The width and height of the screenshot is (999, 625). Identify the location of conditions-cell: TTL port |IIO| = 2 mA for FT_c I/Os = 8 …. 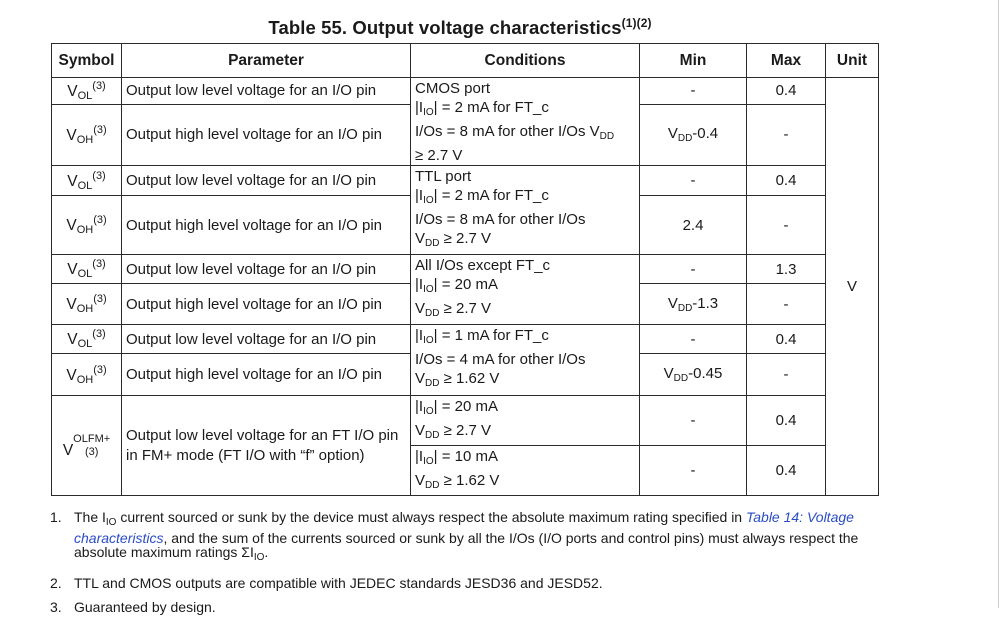
(525, 210).